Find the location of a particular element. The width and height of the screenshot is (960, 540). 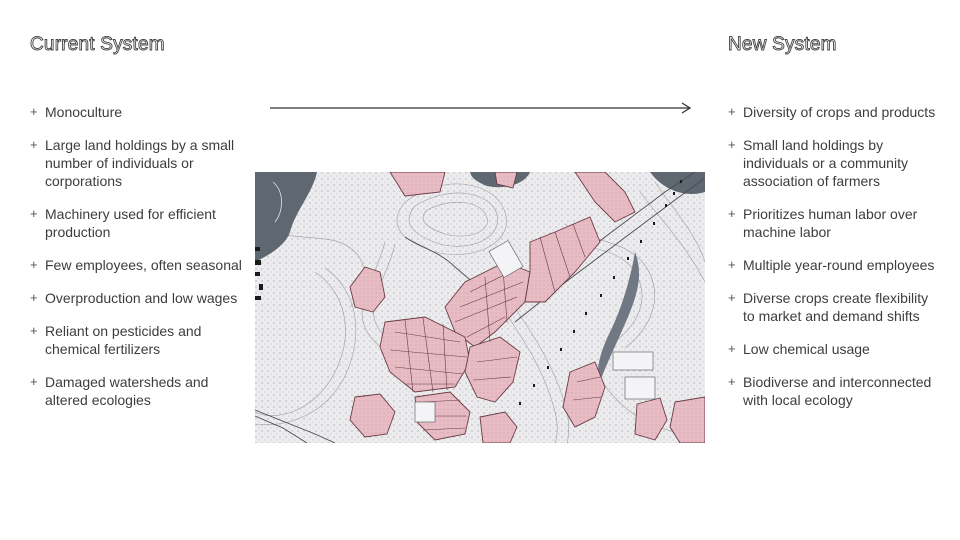

list-item: Overproduction and low wages is located at coordinates (137, 298).